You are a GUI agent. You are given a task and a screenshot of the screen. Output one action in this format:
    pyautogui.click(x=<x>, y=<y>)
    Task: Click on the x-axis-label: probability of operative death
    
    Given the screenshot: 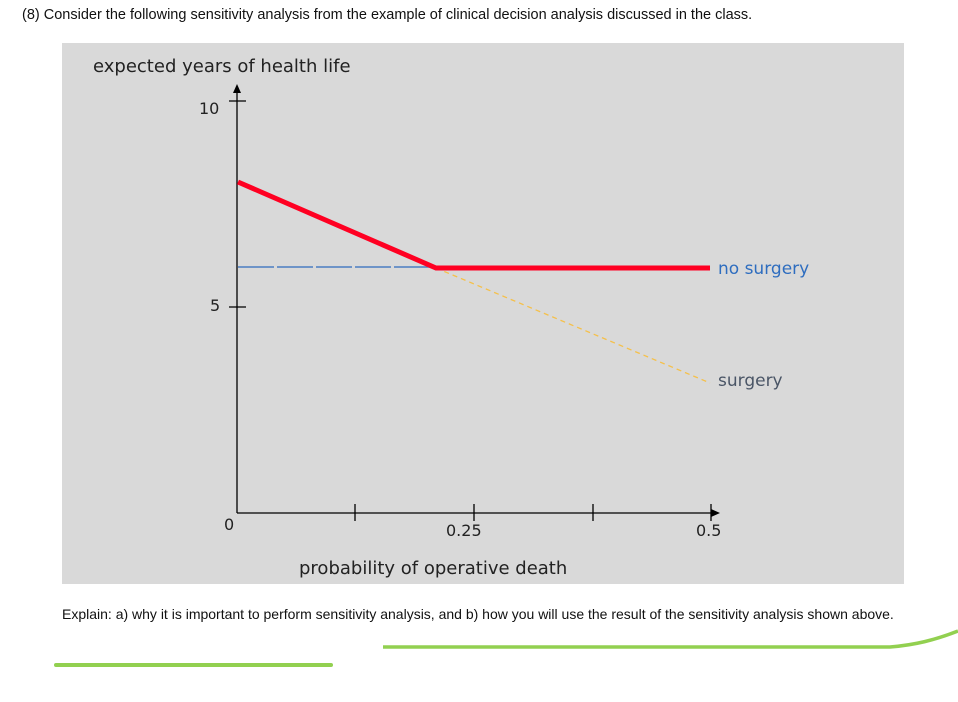 What is the action you would take?
    pyautogui.click(x=433, y=568)
    